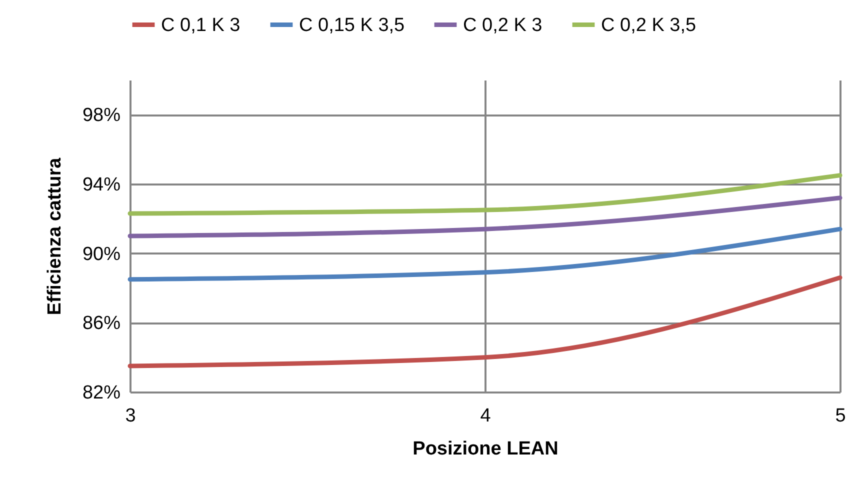 This screenshot has width=850, height=477. I want to click on legend-label: C 0,1 K 3, so click(200, 25).